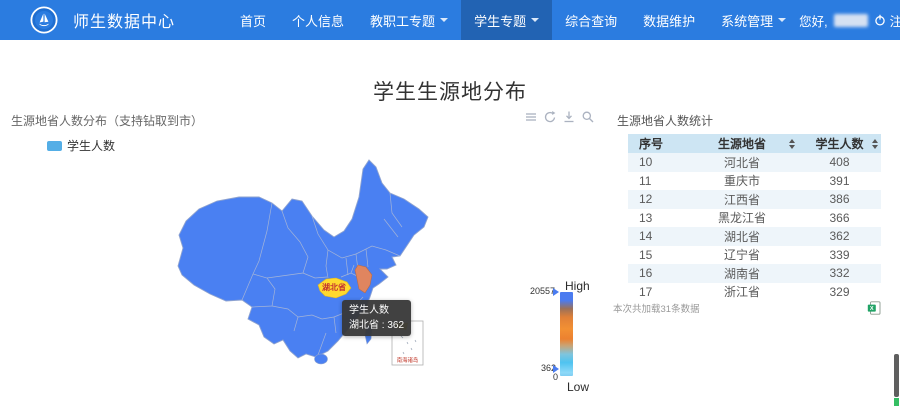  I want to click on nav-item-personal-info: 个人信息, so click(318, 21).